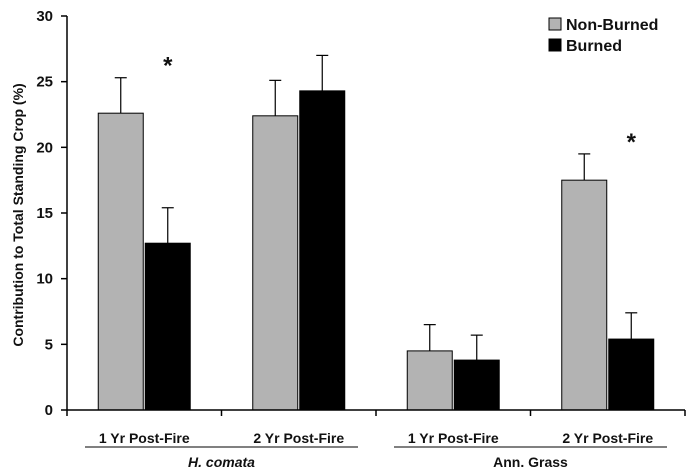  What do you see at coordinates (49, 344) in the screenshot?
I see `y-tick-label: 5` at bounding box center [49, 344].